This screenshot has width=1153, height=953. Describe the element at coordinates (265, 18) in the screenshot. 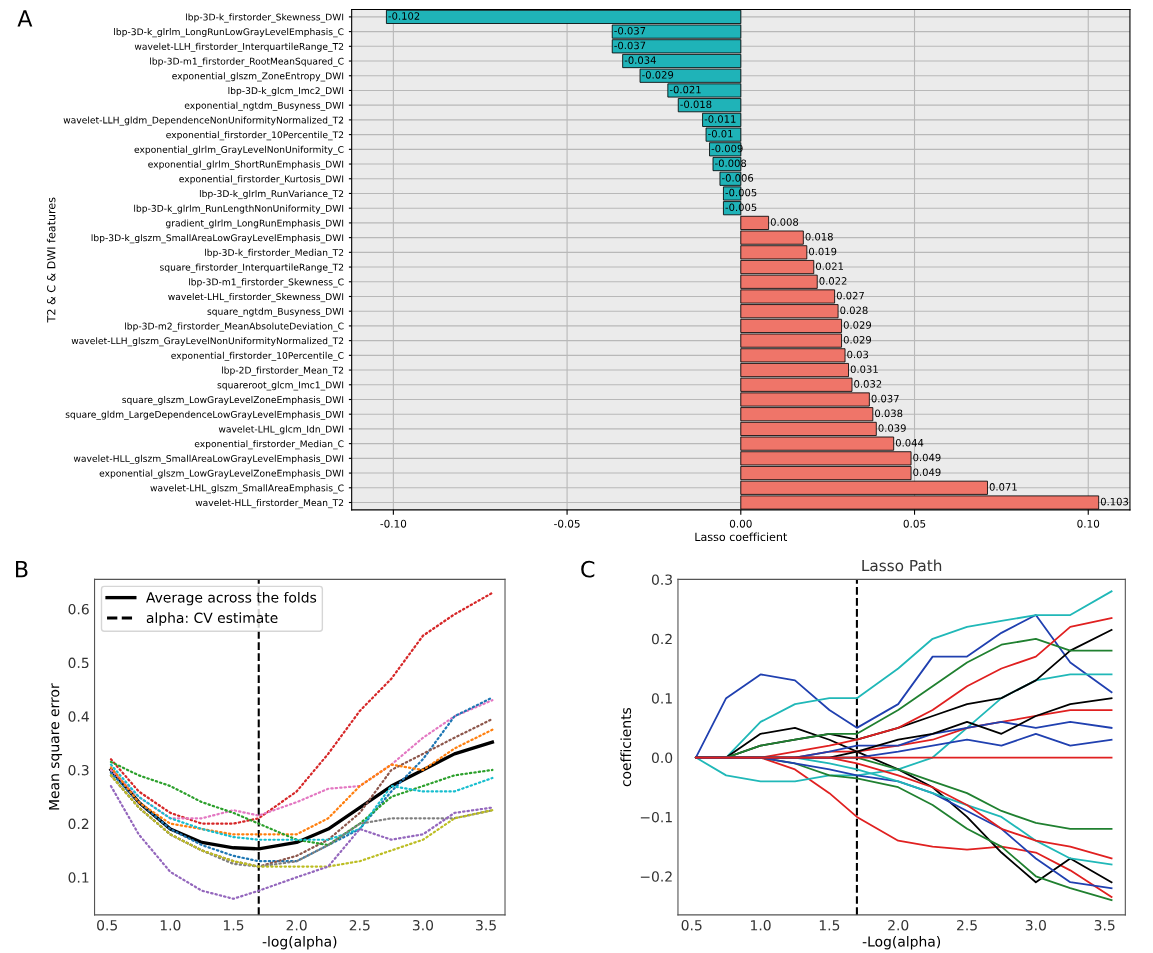

I see `y-tick-label: lbp-3D-k_firstorder_Skewness_DWI` at that location.